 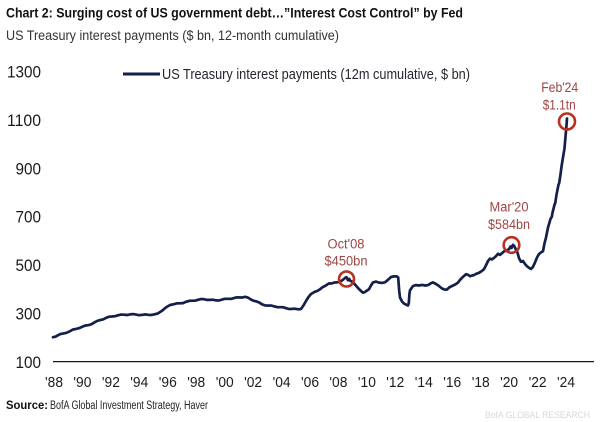 I want to click on svg-text: Feb'24, so click(x=559, y=87).